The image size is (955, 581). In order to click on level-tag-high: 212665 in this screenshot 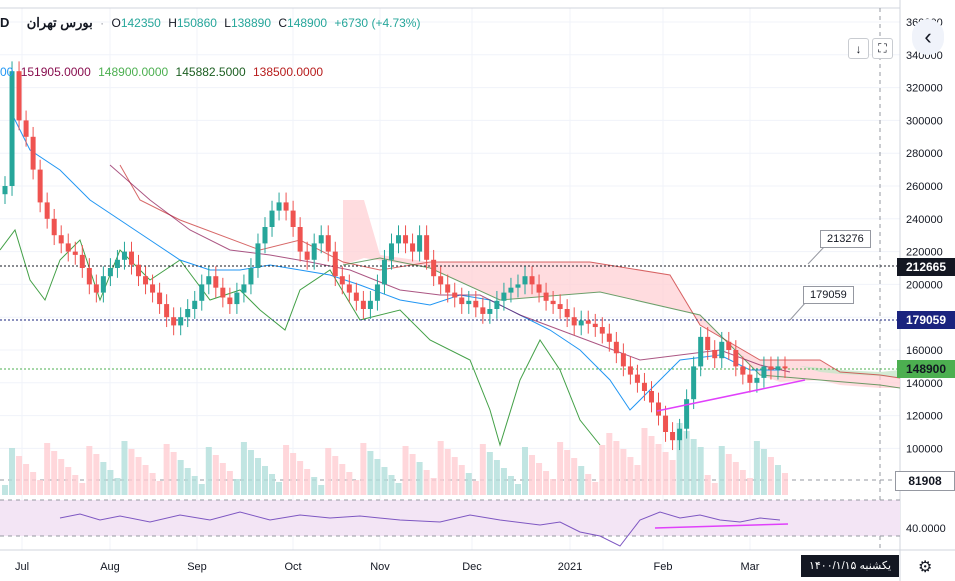, I will do `click(926, 267)`.